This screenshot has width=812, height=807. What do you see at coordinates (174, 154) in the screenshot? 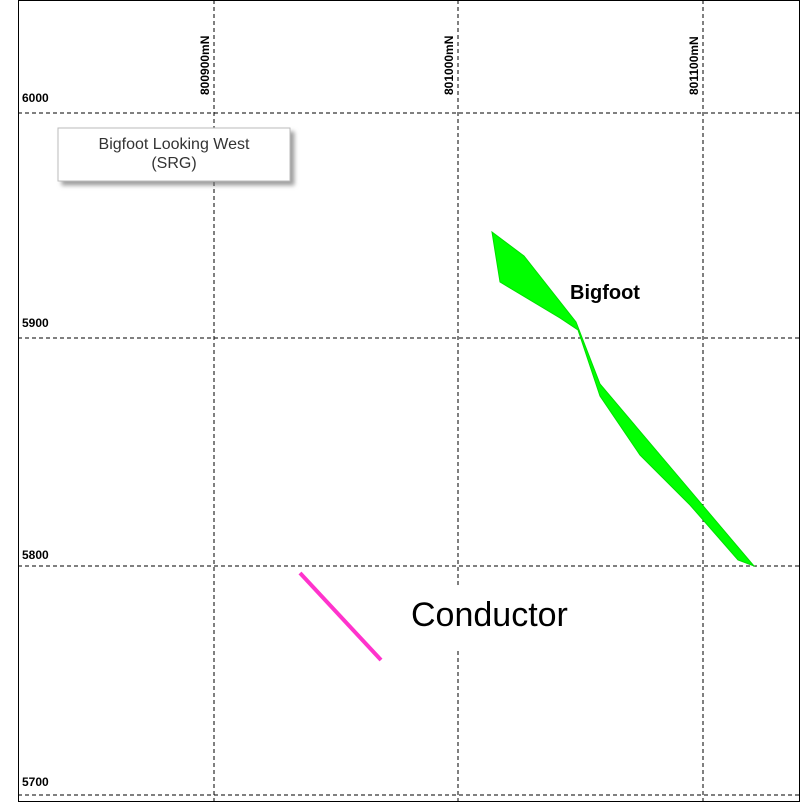
I see `view-box` at bounding box center [174, 154].